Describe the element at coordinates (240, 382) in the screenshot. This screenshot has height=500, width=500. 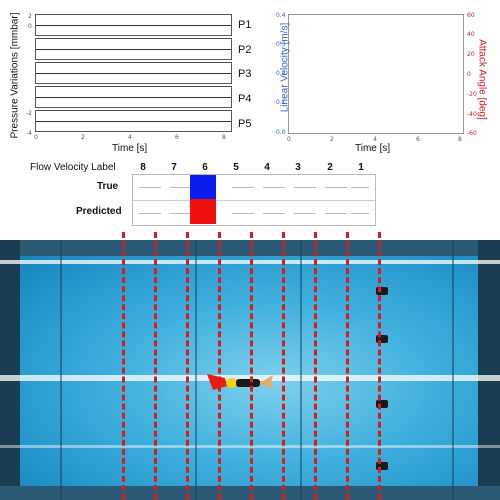
I see `robot-fish` at that location.